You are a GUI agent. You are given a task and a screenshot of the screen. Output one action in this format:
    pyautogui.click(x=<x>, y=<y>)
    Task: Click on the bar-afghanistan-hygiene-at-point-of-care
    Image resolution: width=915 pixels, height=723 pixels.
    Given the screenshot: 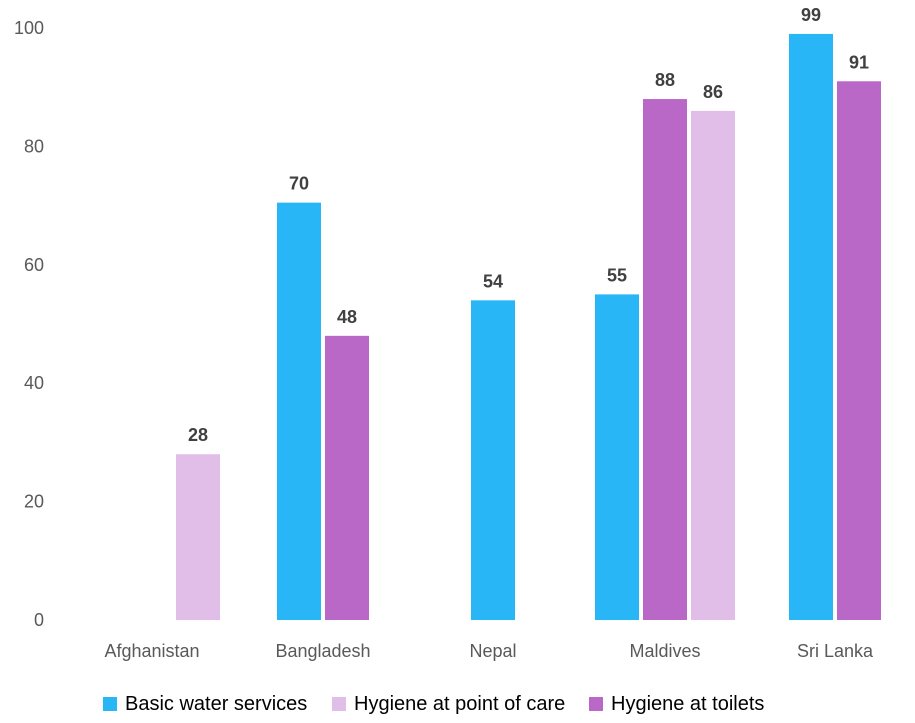 What is the action you would take?
    pyautogui.click(x=198, y=537)
    